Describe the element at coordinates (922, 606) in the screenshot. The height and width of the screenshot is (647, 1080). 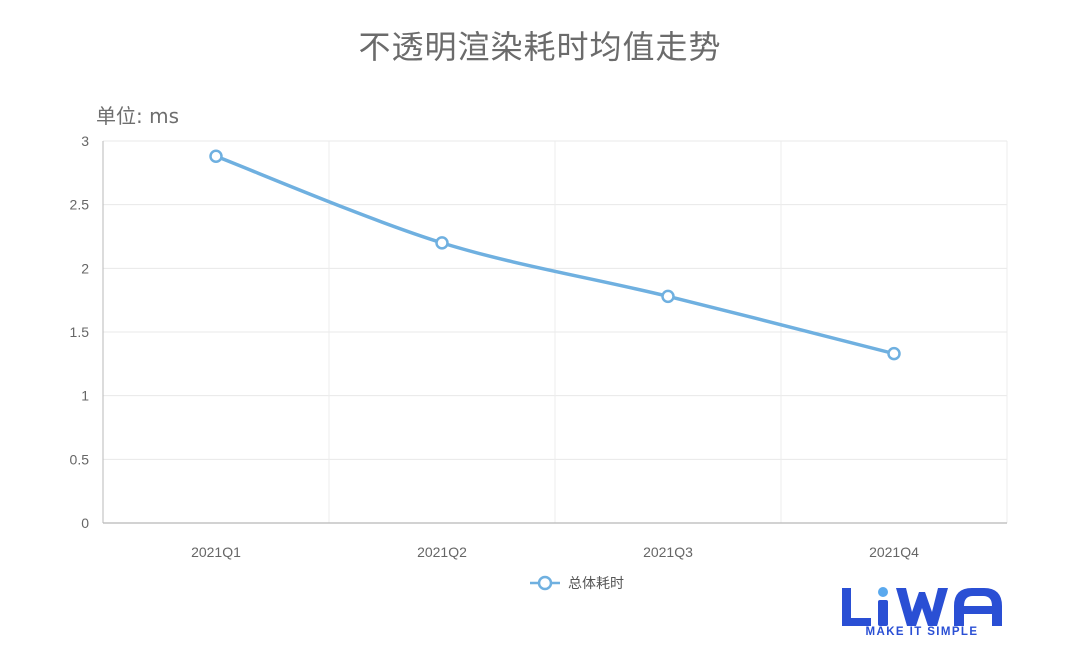
I see `liwa-logo` at that location.